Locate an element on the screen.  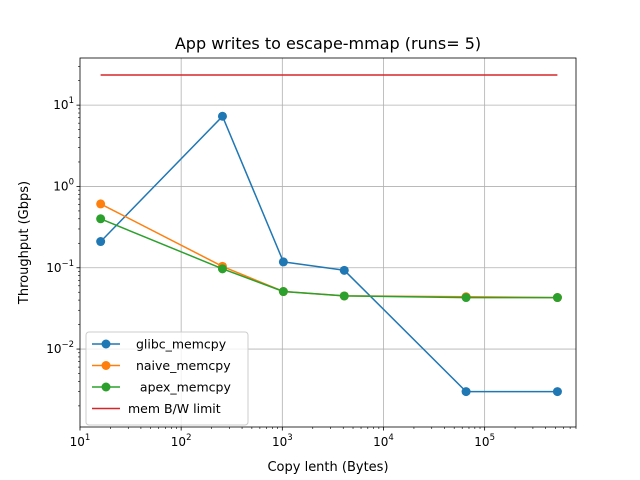
y-tick-label: 10⁰ is located at coordinates (63, 185).